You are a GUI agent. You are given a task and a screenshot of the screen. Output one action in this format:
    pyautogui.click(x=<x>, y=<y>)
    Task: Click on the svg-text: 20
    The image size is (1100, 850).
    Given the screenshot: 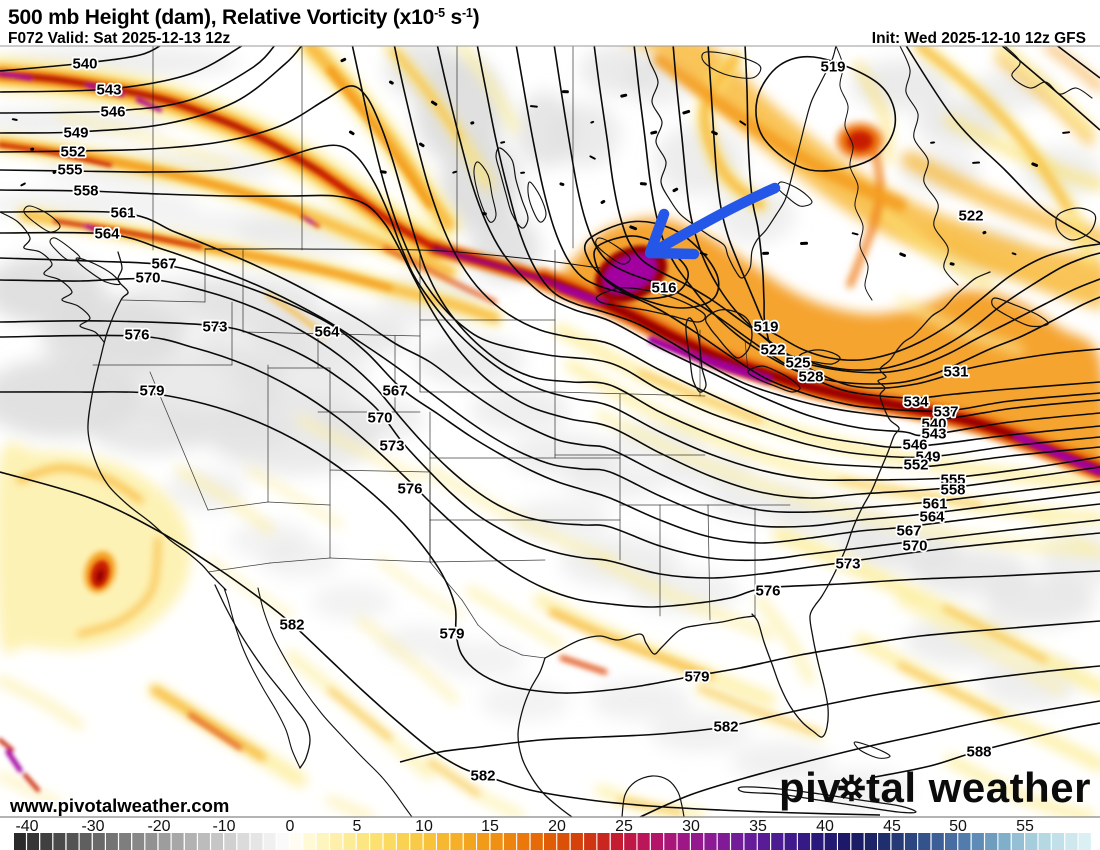 What is the action you would take?
    pyautogui.click(x=557, y=826)
    